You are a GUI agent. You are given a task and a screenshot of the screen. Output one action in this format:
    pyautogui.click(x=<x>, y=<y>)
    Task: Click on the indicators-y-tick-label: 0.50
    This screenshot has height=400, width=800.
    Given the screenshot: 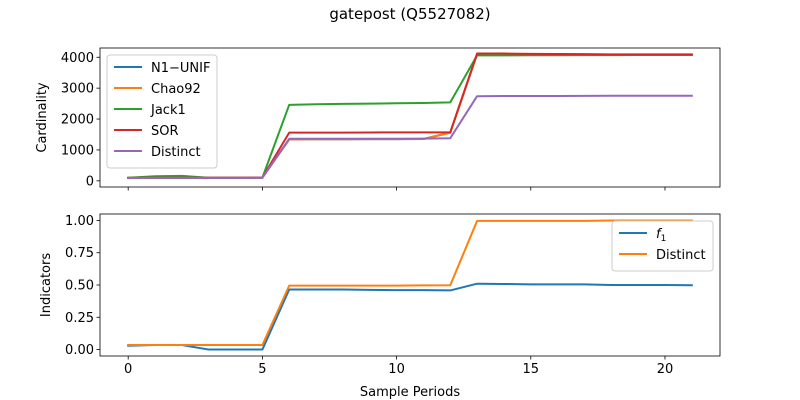 What is the action you would take?
    pyautogui.click(x=79, y=286)
    